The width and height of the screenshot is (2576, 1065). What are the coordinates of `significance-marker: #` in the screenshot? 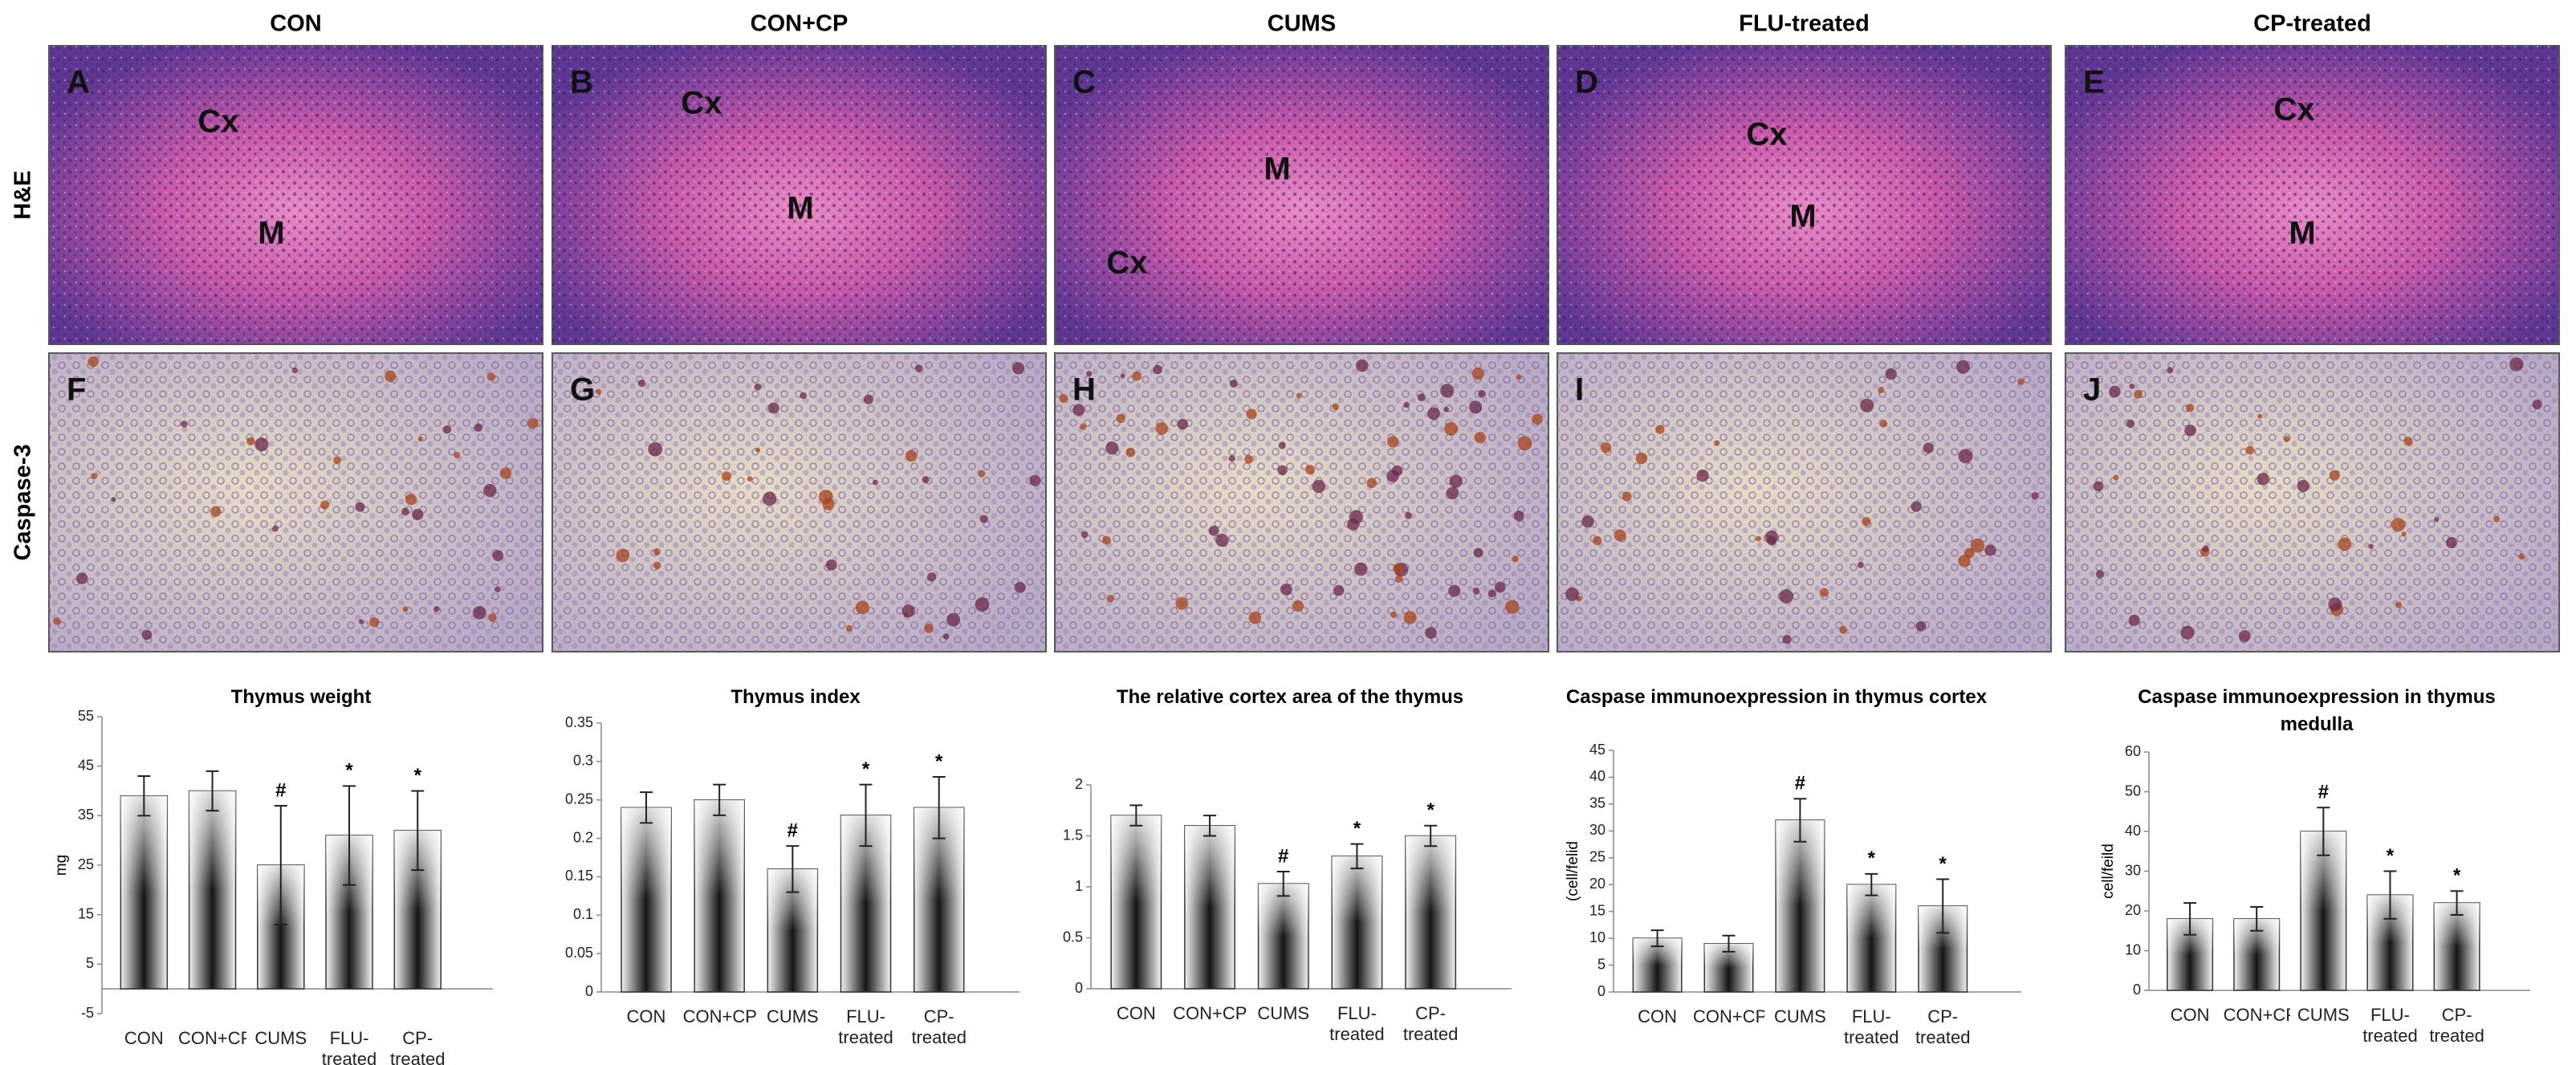 It's located at (792, 830).